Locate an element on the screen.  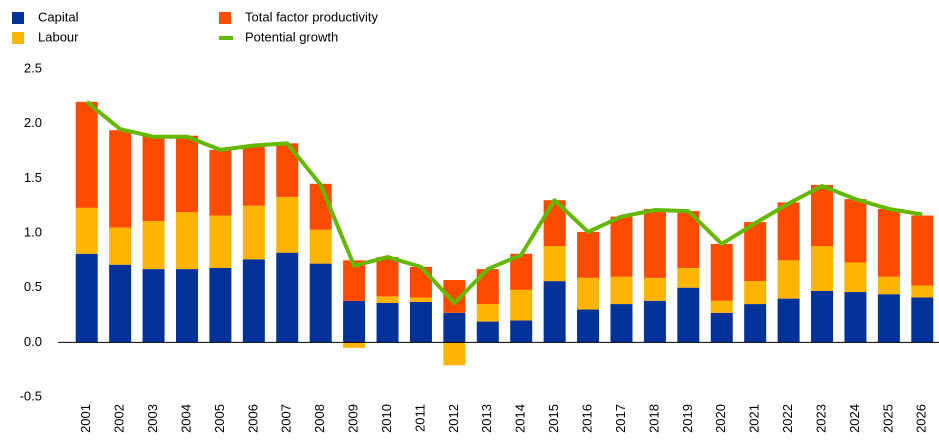
y-tick-label: 2.5 is located at coordinates (33, 67).